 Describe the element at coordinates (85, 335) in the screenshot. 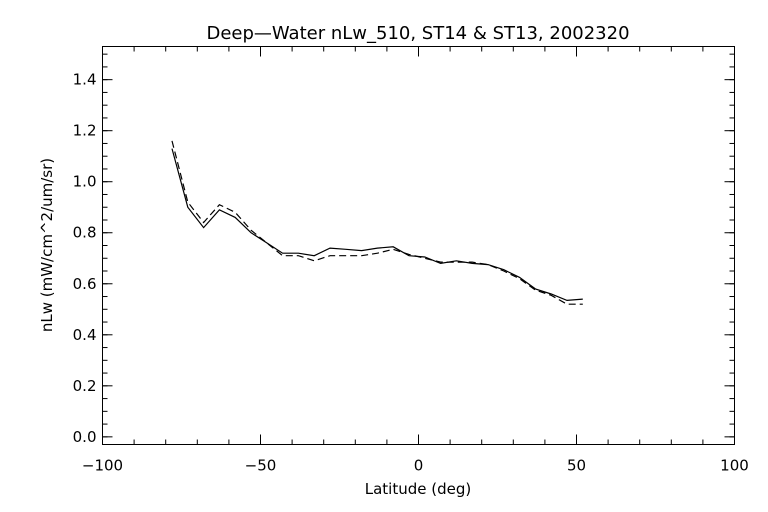

I see `y-tick-label: 0.4` at that location.